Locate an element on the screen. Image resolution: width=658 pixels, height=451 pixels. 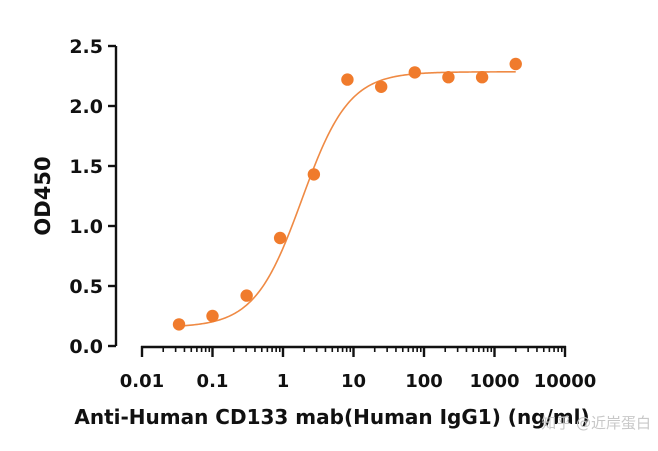
y-tick-label: 2.0 is located at coordinates (86, 107).